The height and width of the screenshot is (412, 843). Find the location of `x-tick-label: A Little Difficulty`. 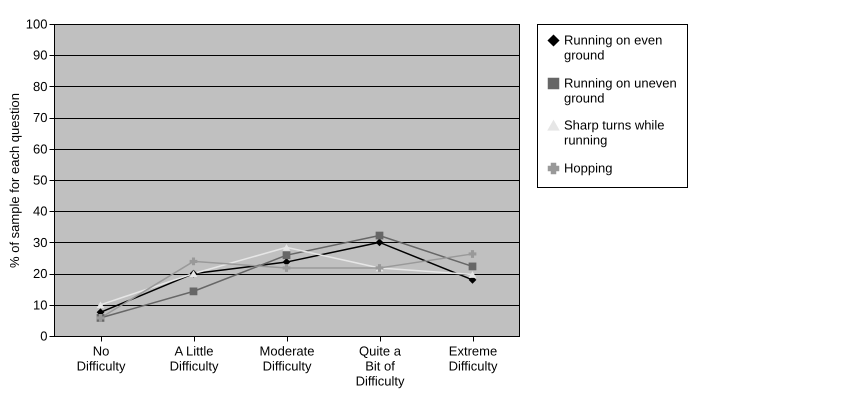

x-tick-label: A Little Difficulty is located at coordinates (194, 359).